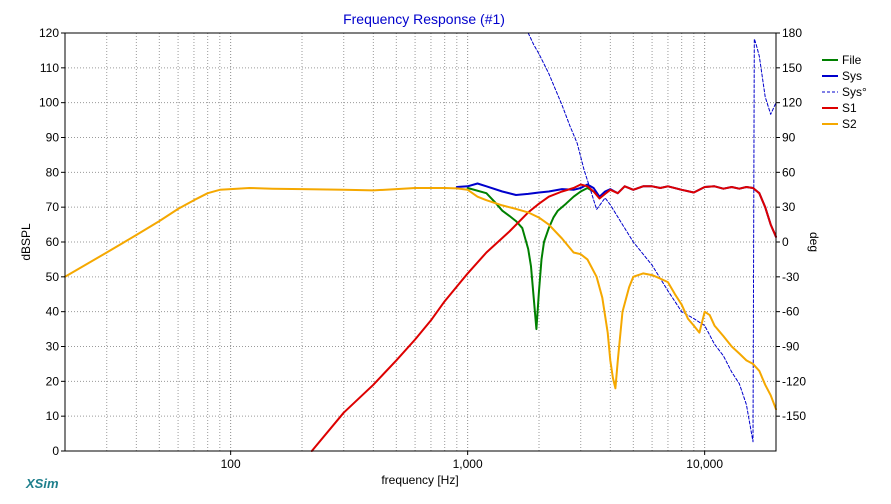 Image resolution: width=891 pixels, height=504 pixels. Describe the element at coordinates (791, 277) in the screenshot. I see `y2-tick-label: -30` at that location.